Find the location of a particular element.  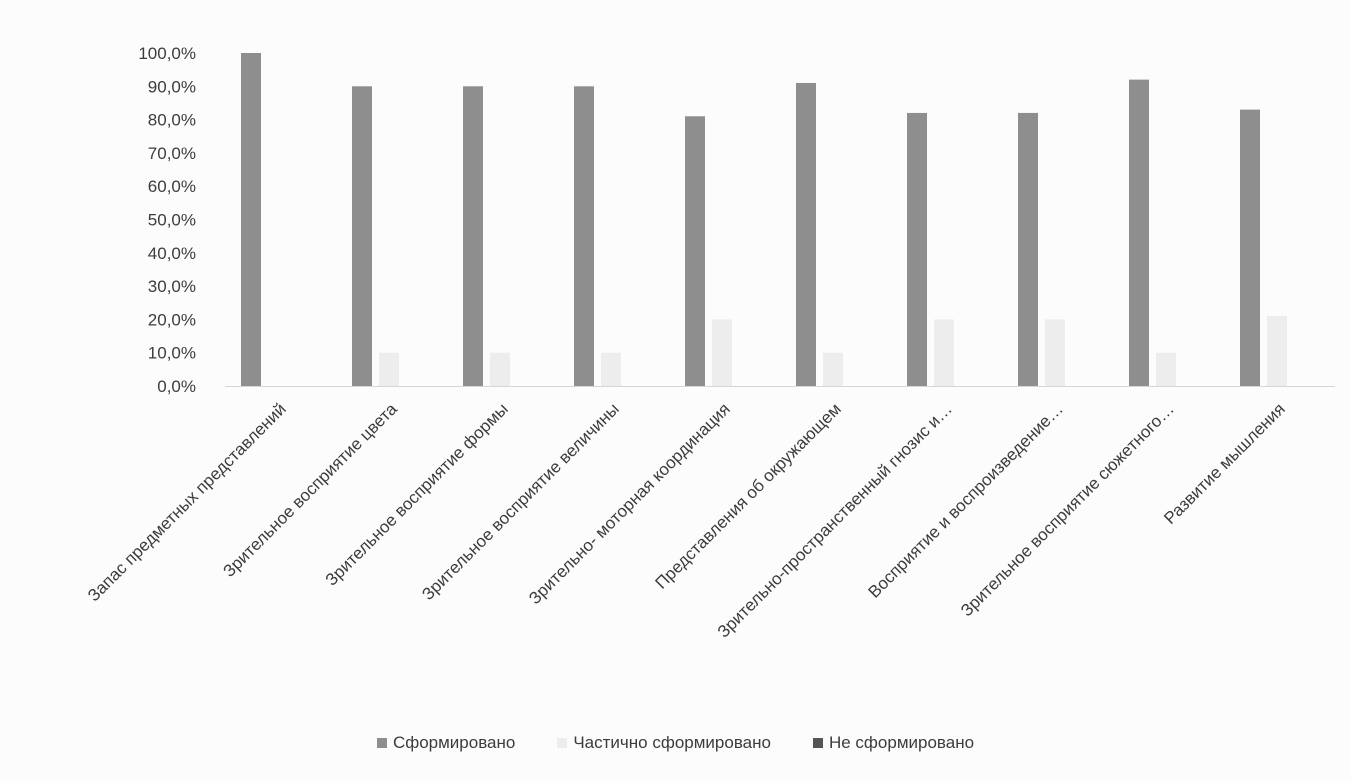

y-tick-label: 0,0% is located at coordinates (176, 386).